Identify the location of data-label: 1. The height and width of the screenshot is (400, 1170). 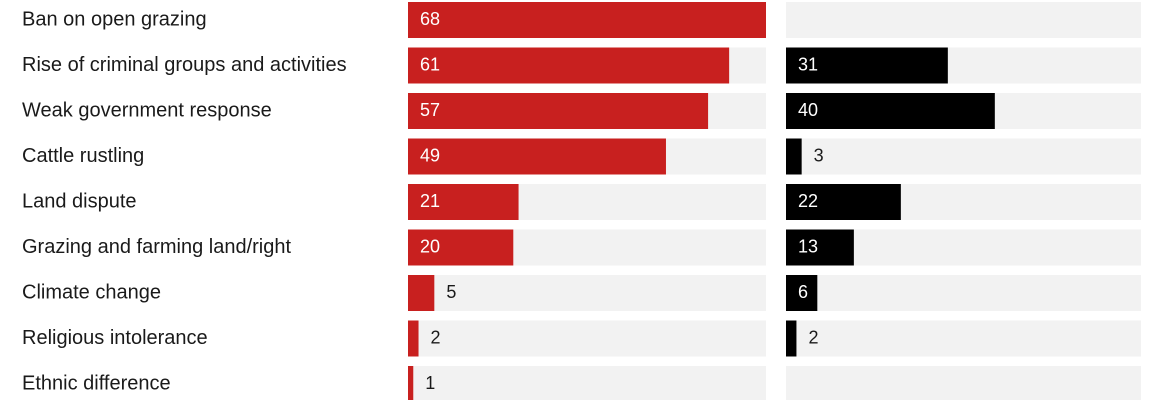
(430, 383).